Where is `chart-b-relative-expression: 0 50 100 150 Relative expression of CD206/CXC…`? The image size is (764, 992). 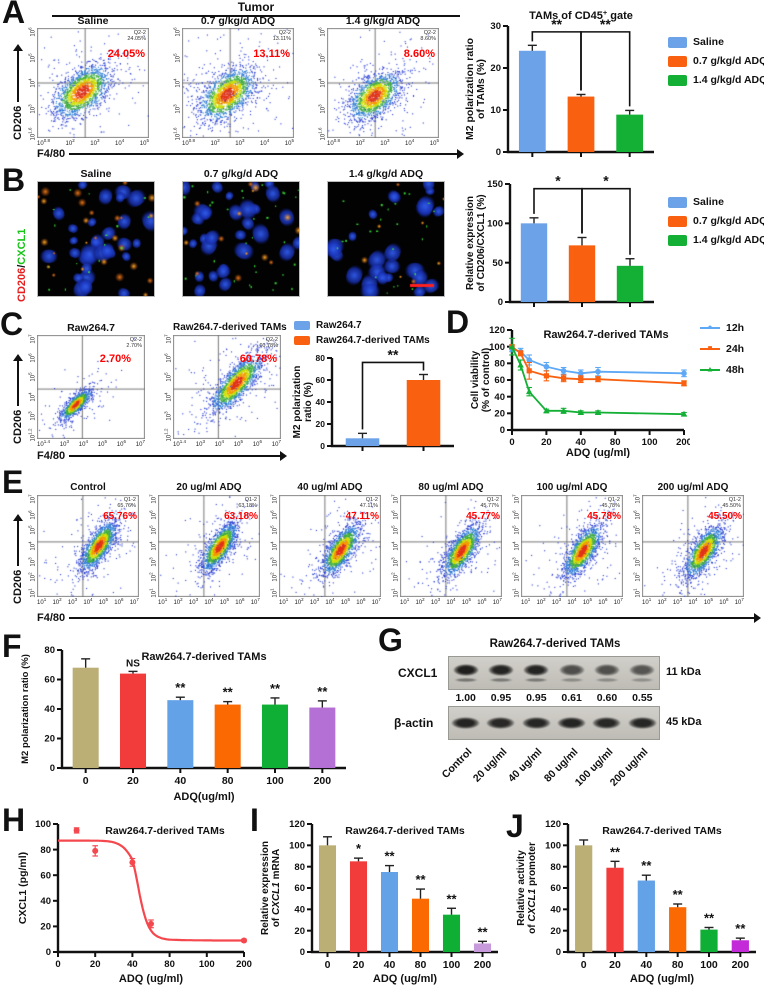
chart-b-relative-expression: 0 50 100 150 Relative expression of CD206/CXC… is located at coordinates (559, 241).